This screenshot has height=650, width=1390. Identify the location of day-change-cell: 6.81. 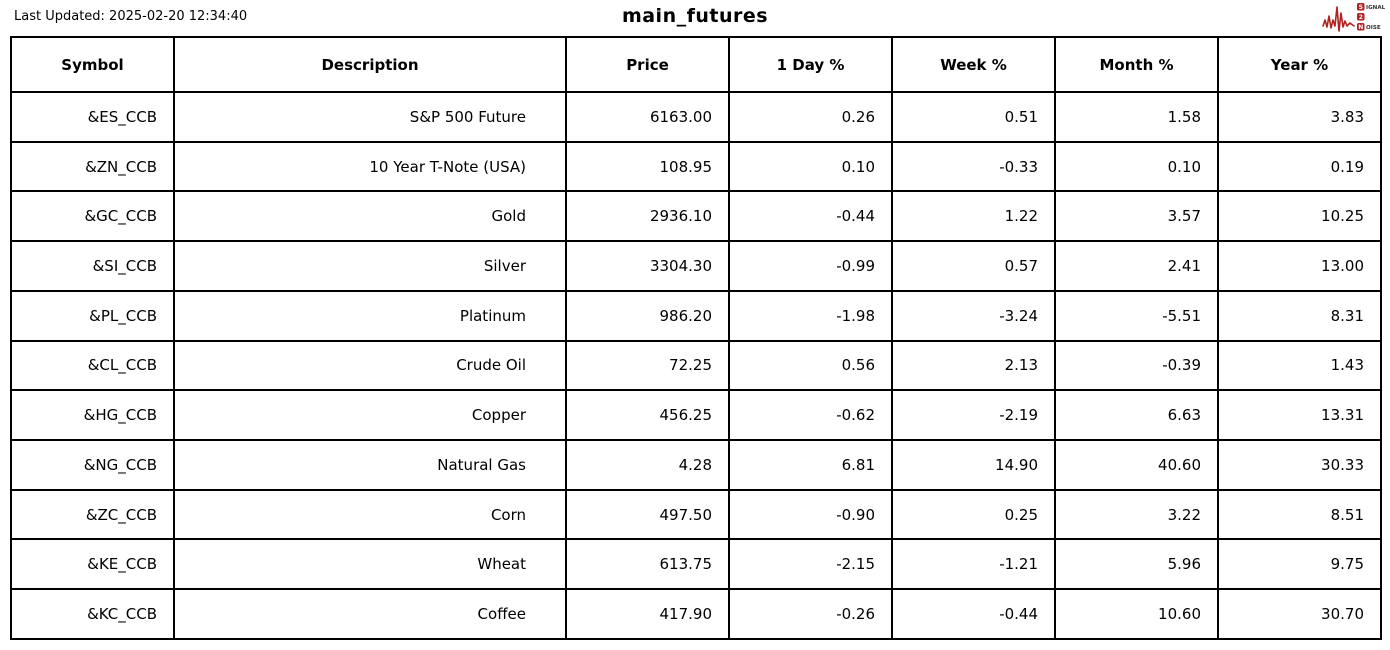
(810, 465).